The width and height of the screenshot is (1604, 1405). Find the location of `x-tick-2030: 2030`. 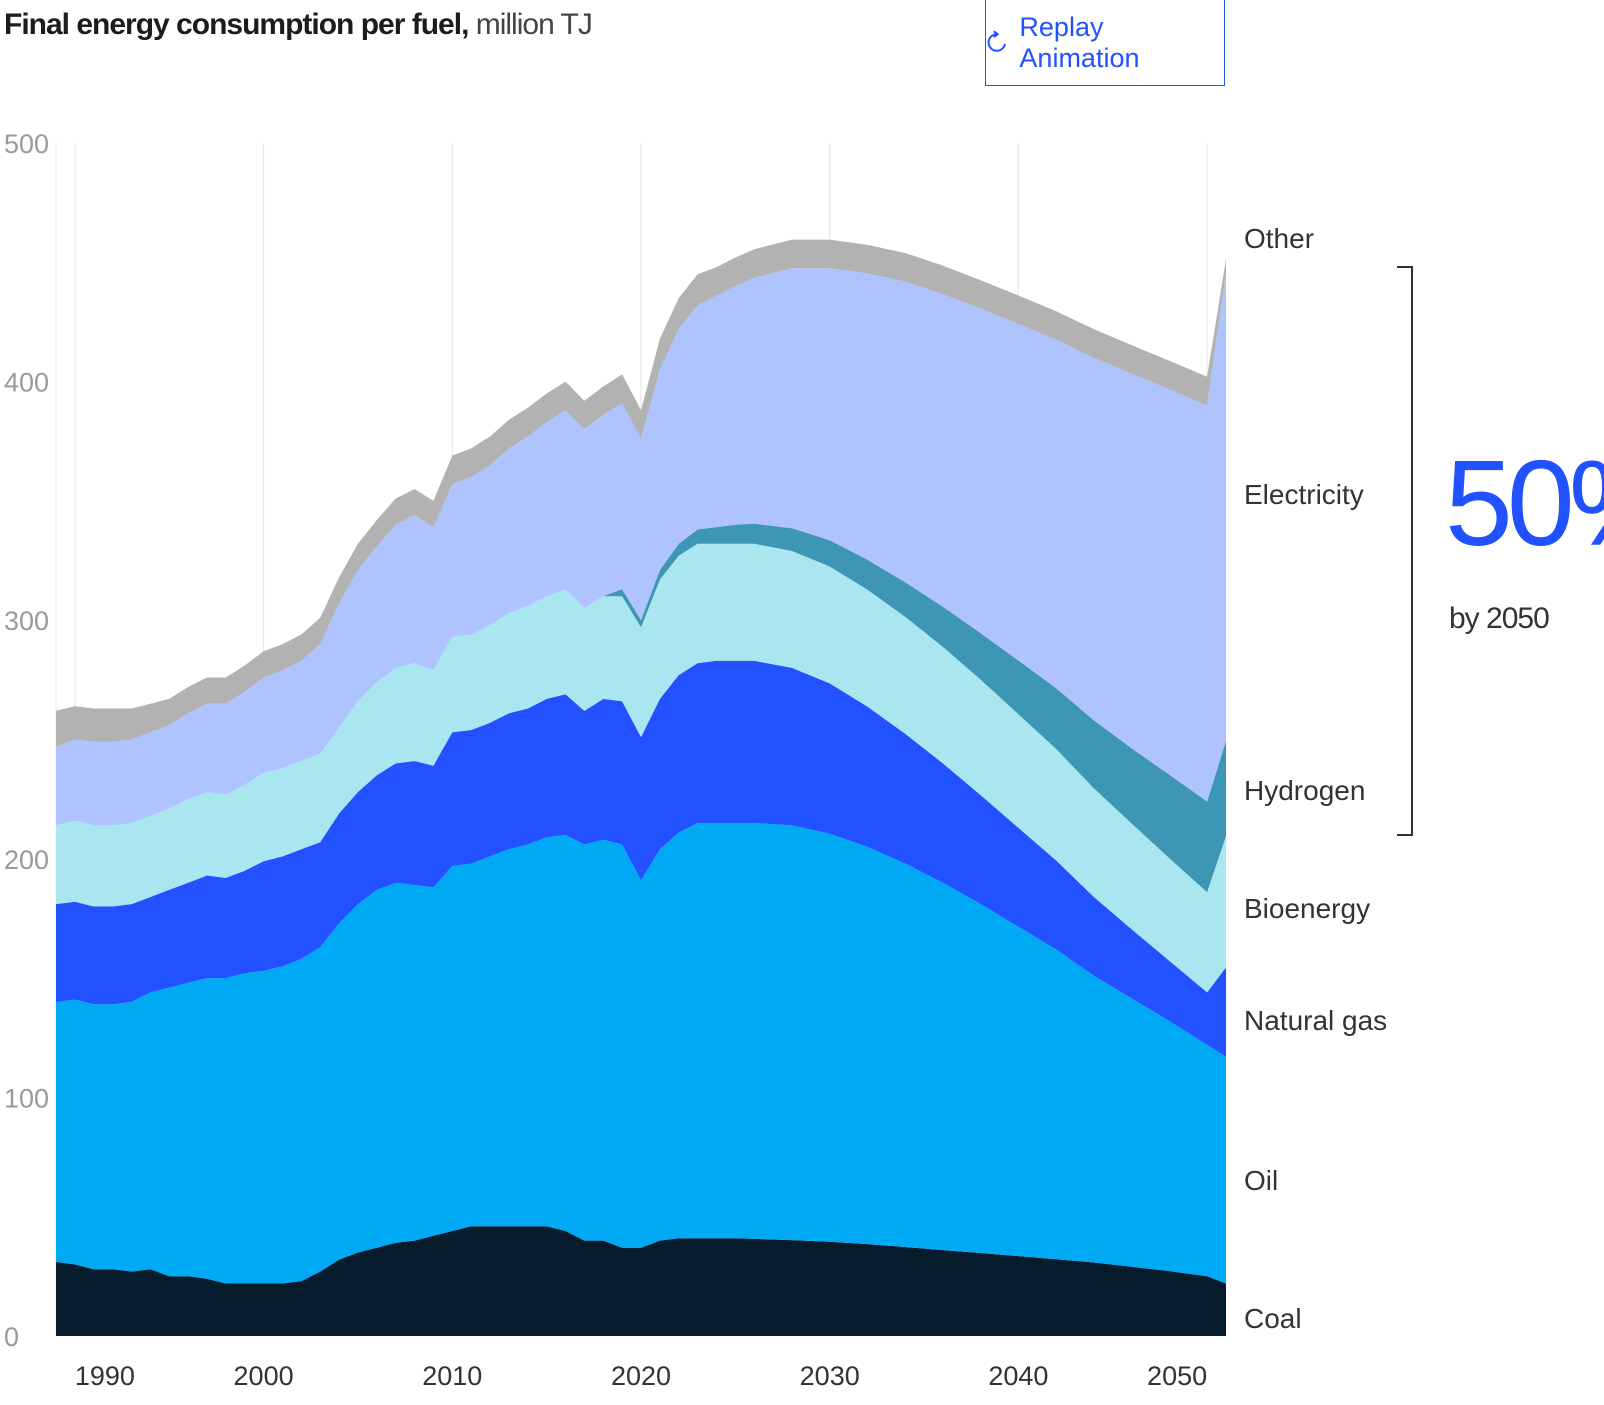

x-tick-2030: 2030 is located at coordinates (830, 1376).